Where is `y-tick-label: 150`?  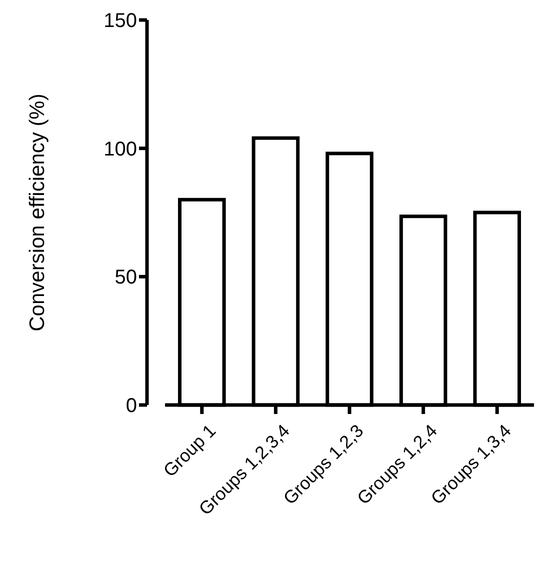
y-tick-label: 150 is located at coordinates (120, 21).